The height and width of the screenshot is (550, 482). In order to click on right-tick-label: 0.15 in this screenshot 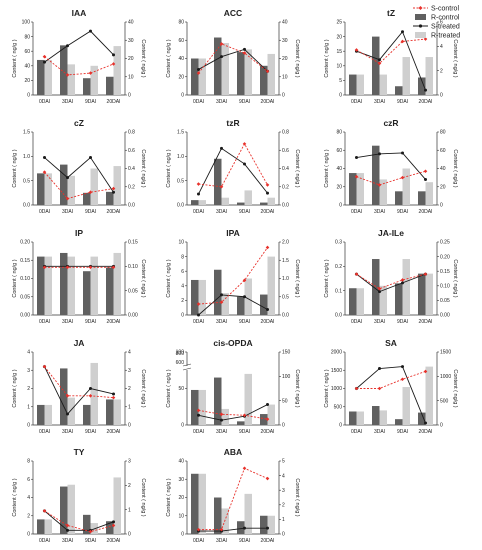, I will do `click(133, 243)`.